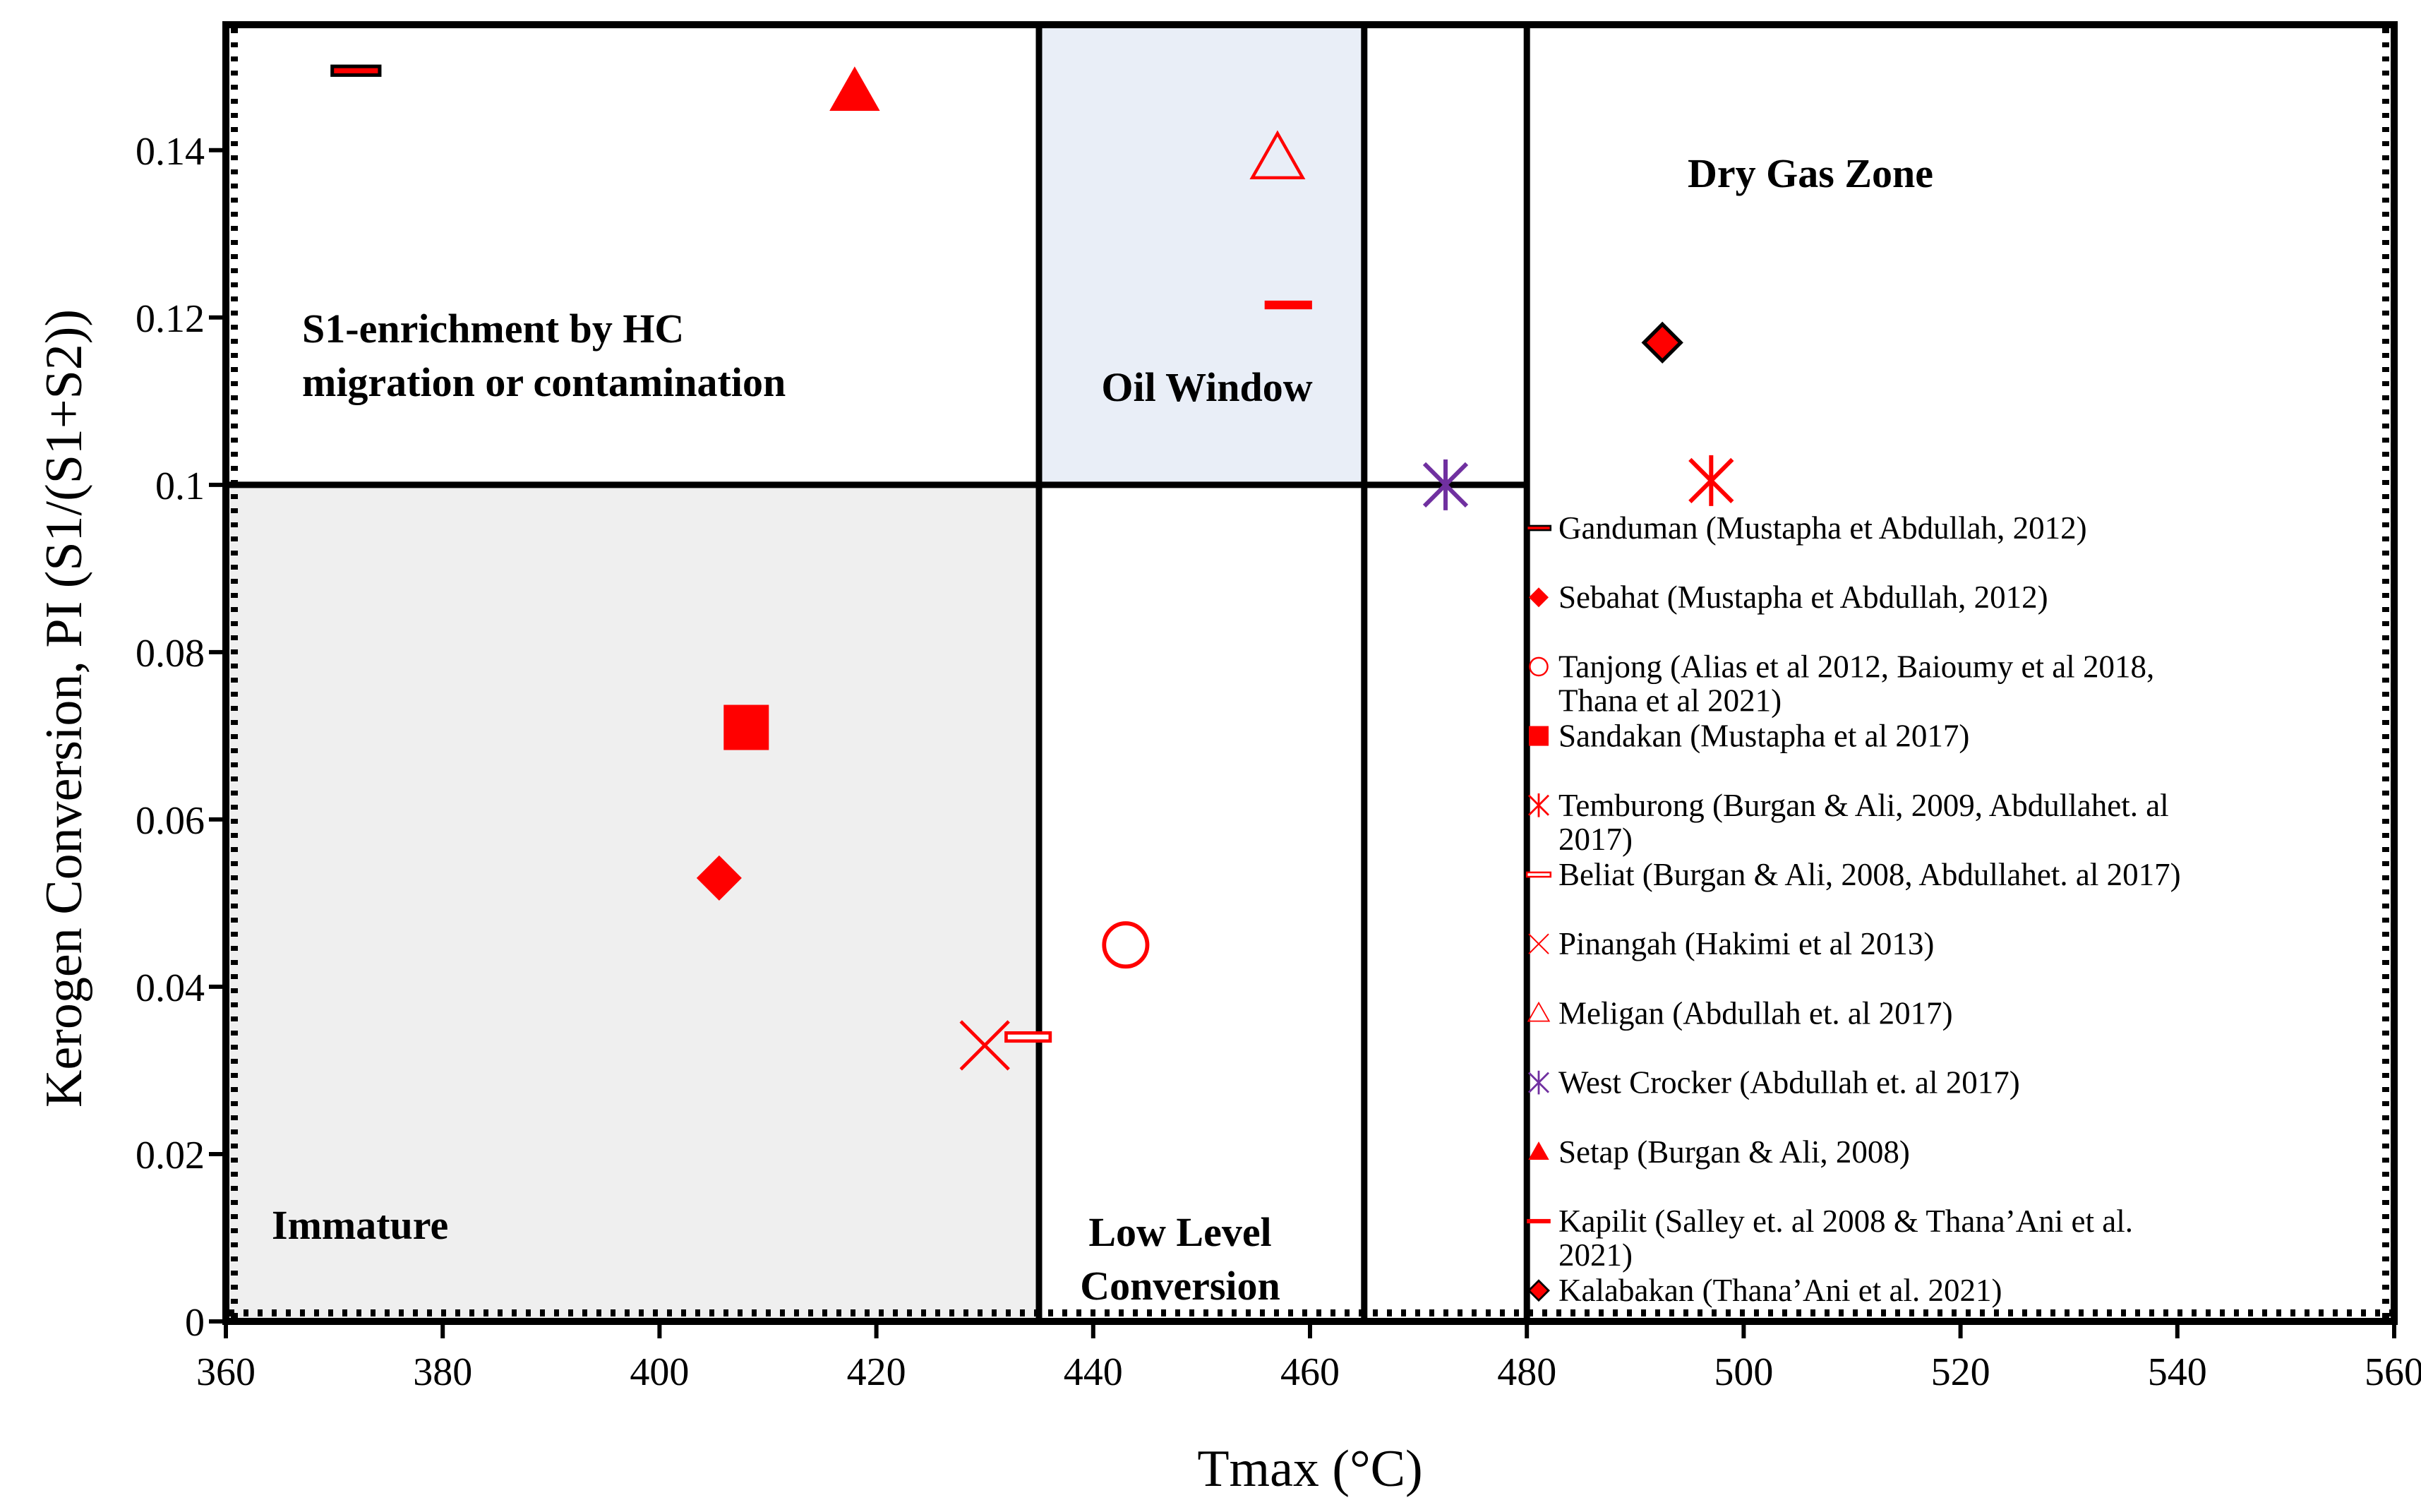  What do you see at coordinates (171, 152) in the screenshot?
I see `y-tick-label: 0.14` at bounding box center [171, 152].